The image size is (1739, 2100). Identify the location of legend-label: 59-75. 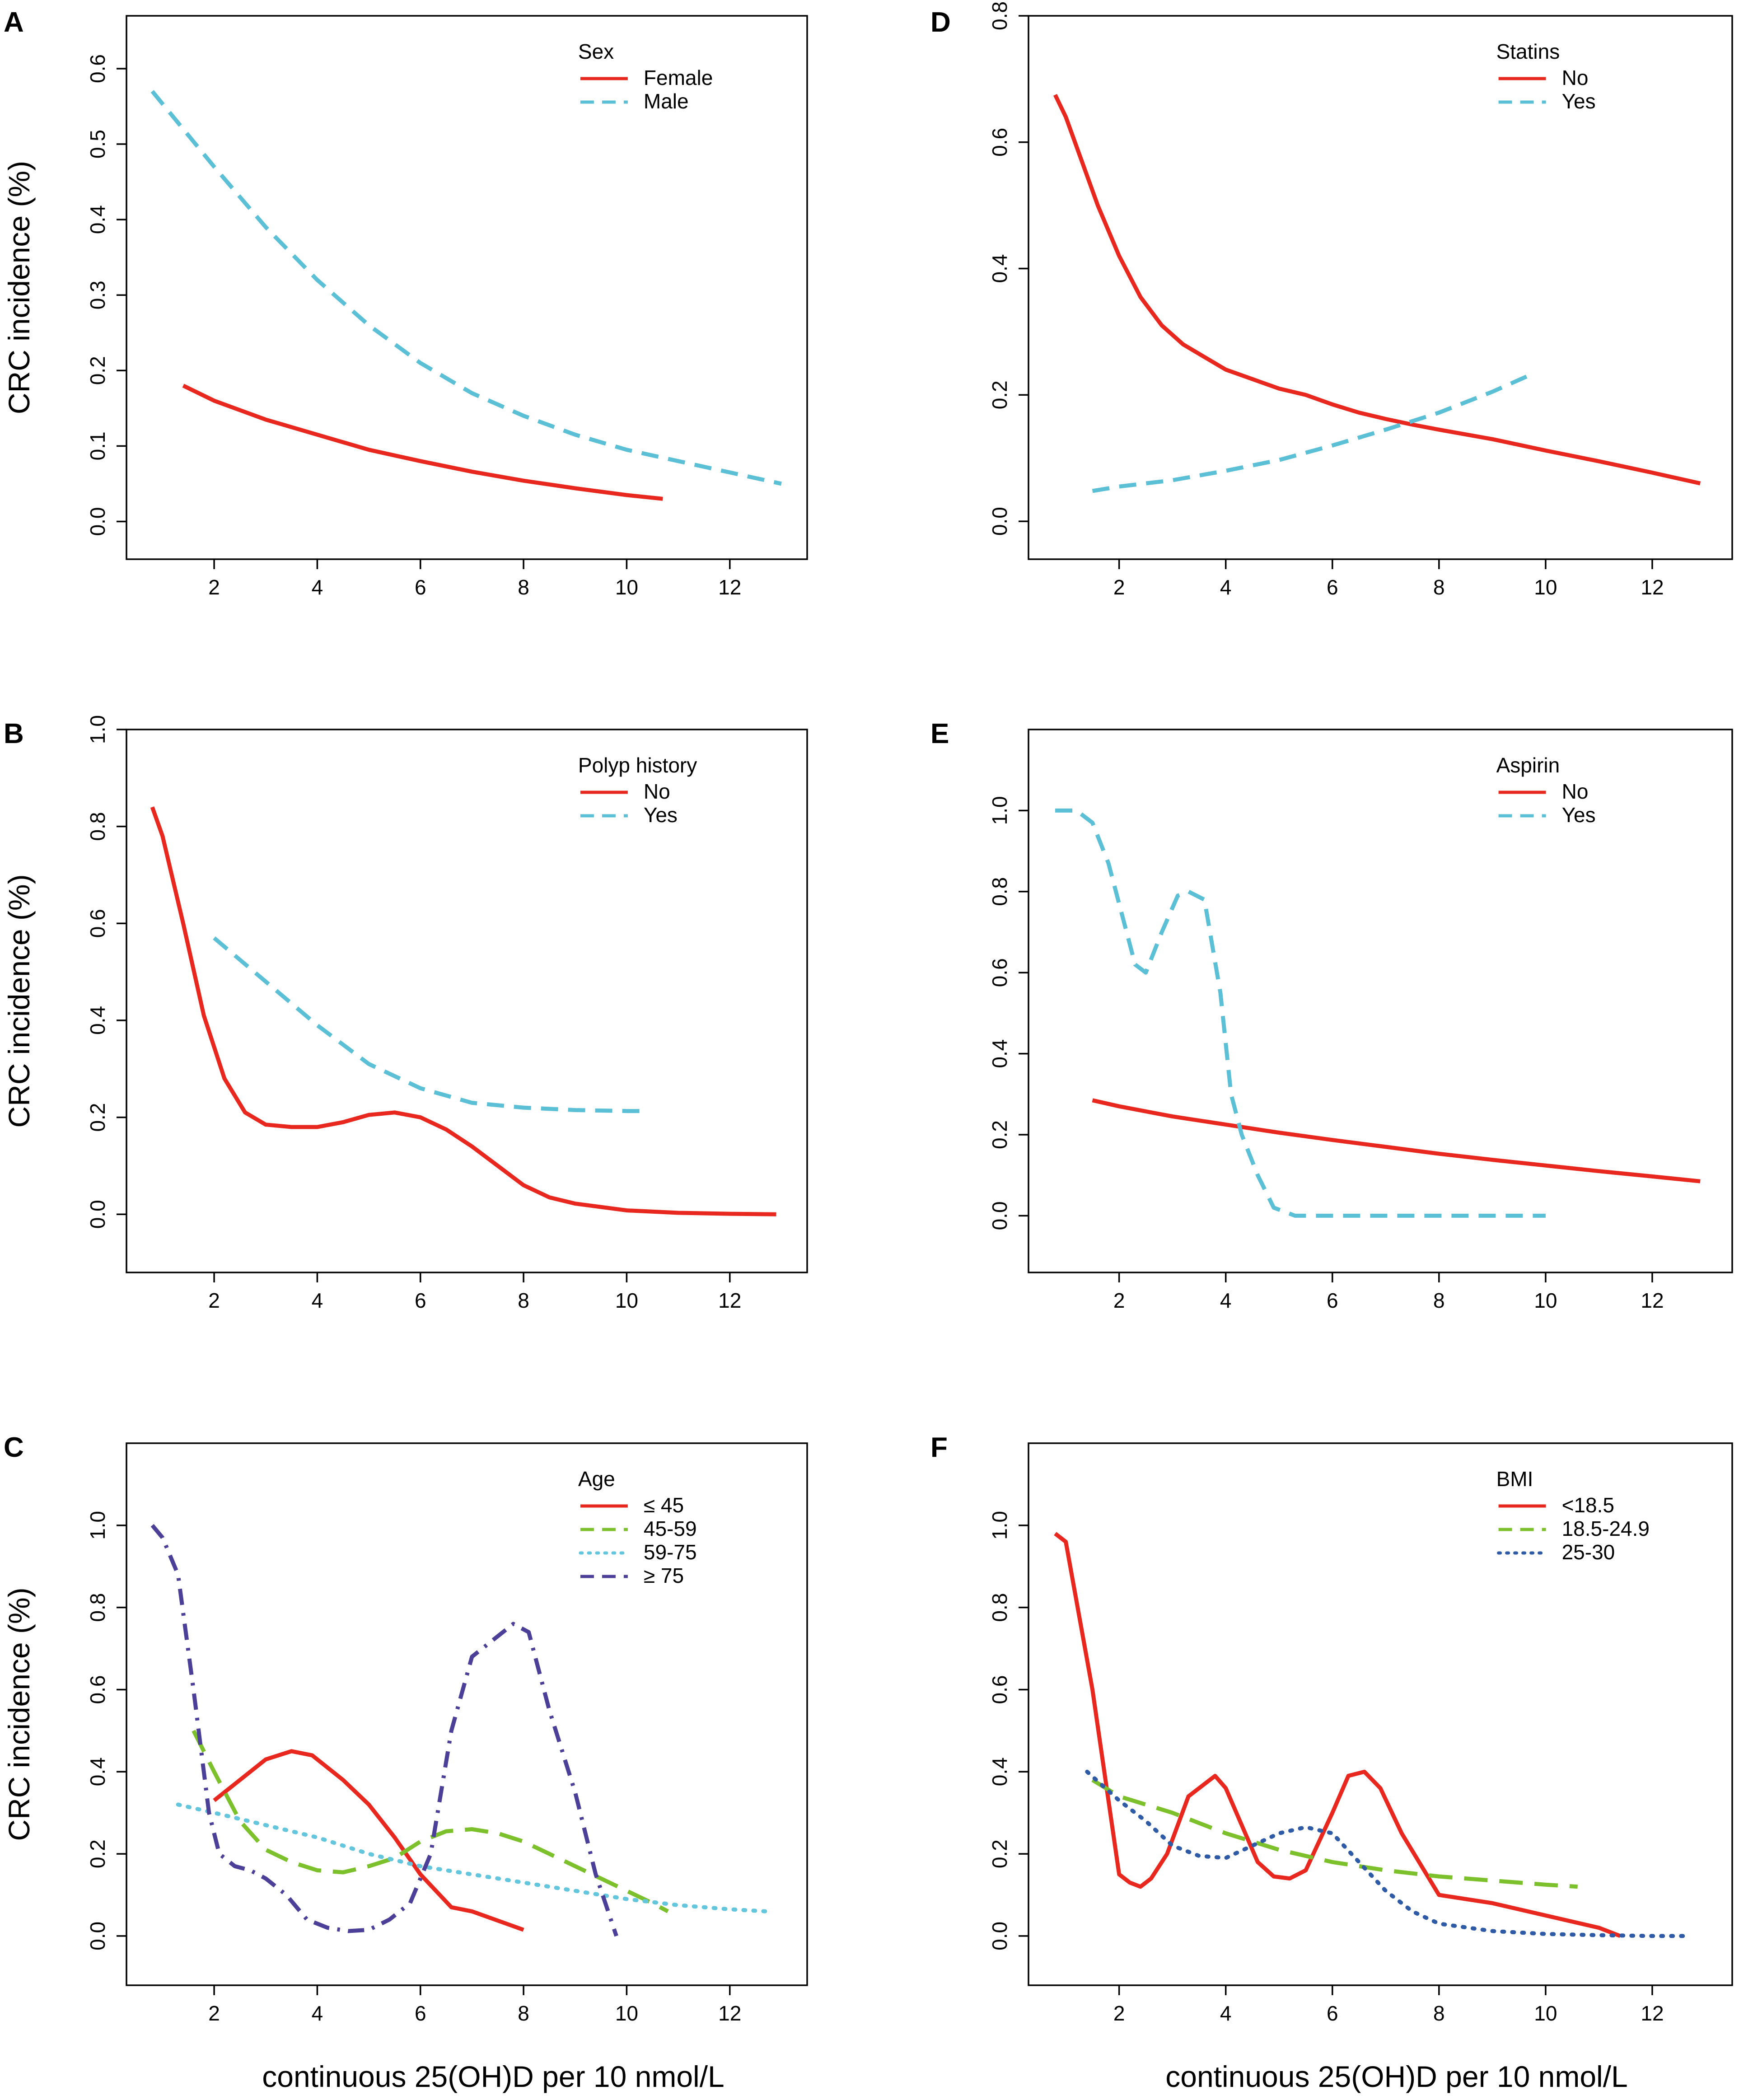
(670, 1552).